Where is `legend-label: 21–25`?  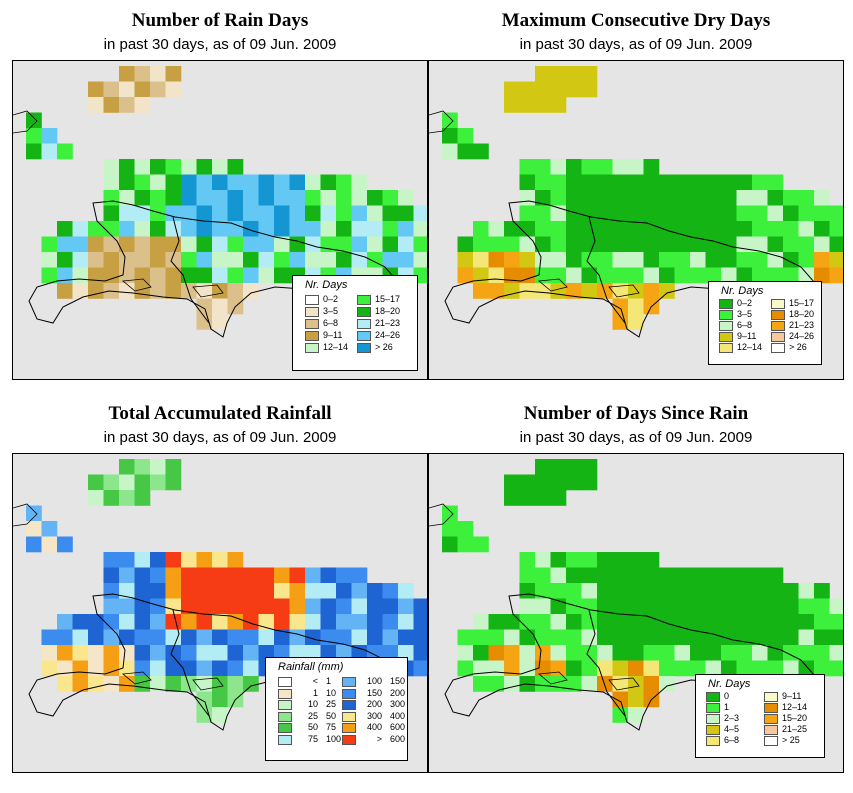
legend-label: 21–25 is located at coordinates (795, 729).